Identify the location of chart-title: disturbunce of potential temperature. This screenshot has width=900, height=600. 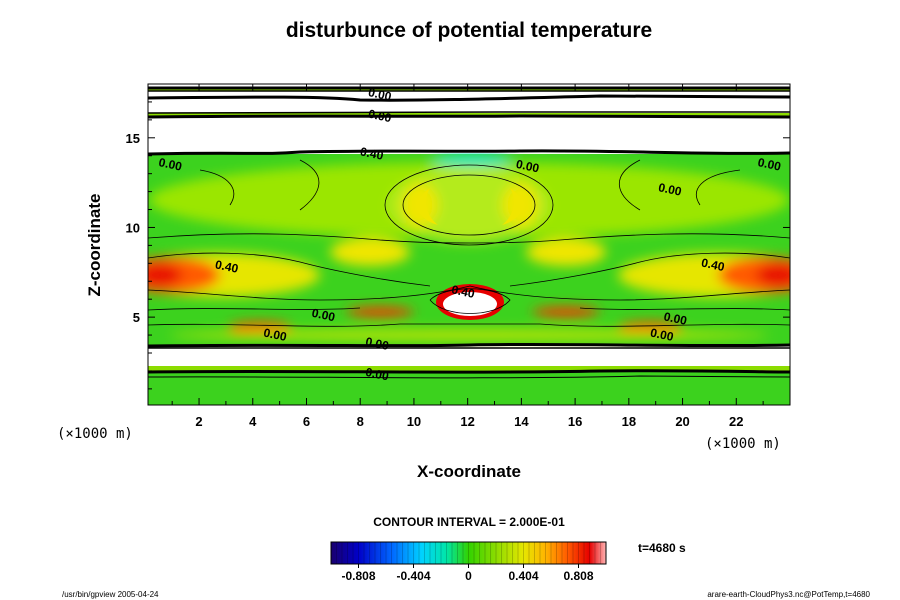
(469, 30).